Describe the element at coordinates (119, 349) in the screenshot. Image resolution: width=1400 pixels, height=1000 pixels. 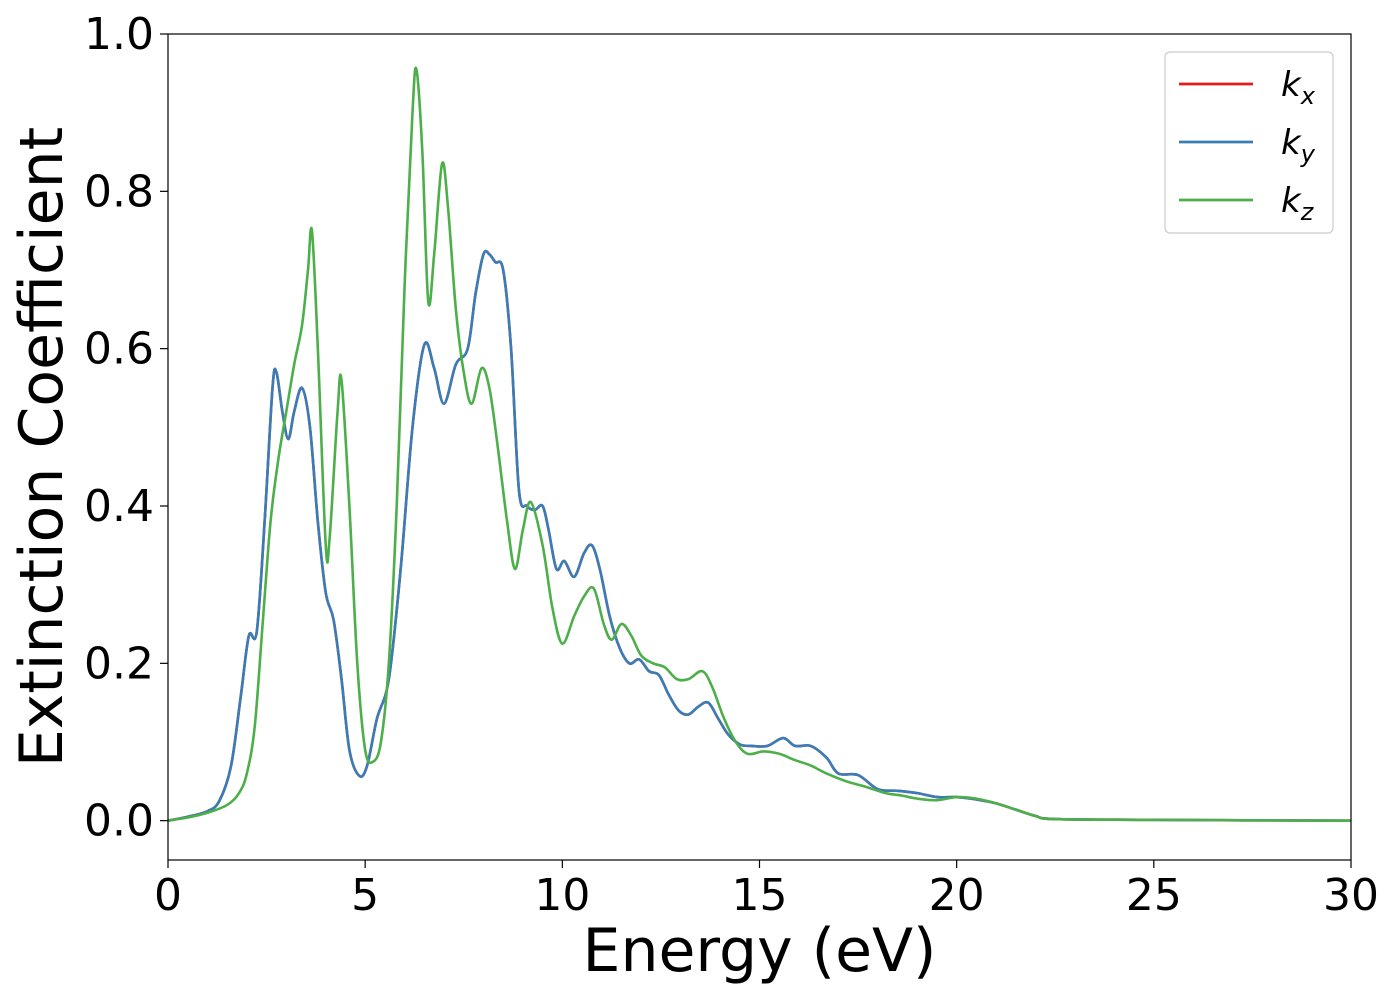
I see `y-tick-label: 0.6` at that location.